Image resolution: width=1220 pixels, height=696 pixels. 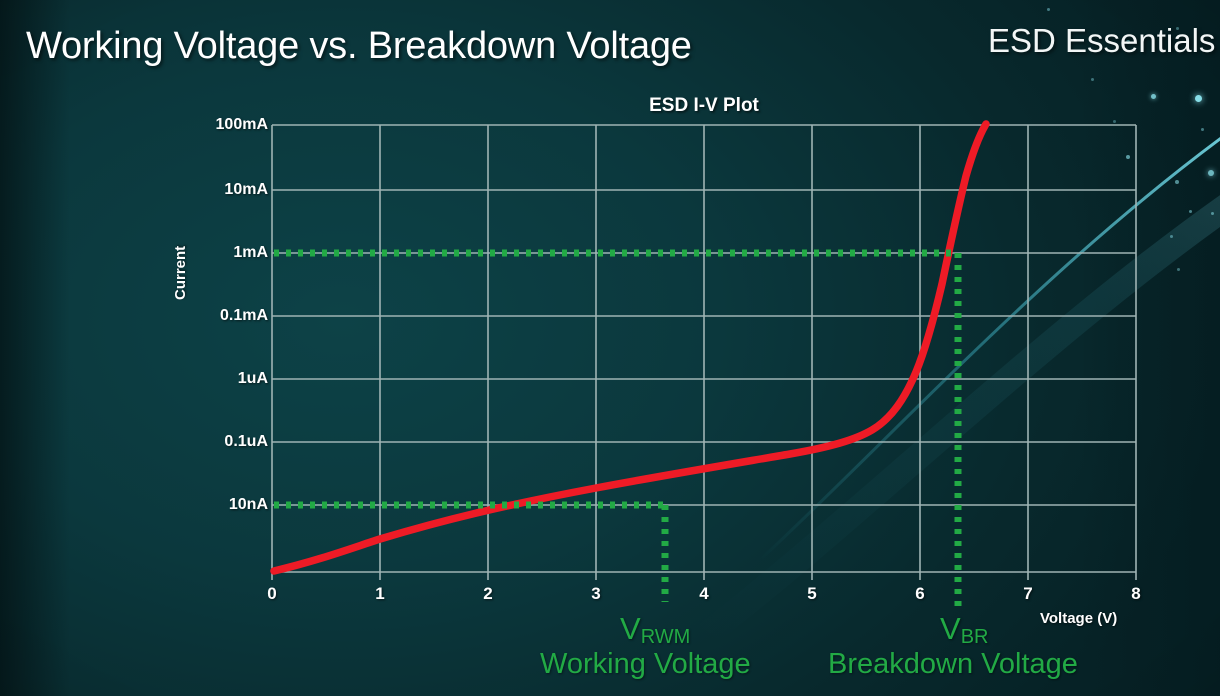 I want to click on x-tick-1: 1, so click(x=380, y=593).